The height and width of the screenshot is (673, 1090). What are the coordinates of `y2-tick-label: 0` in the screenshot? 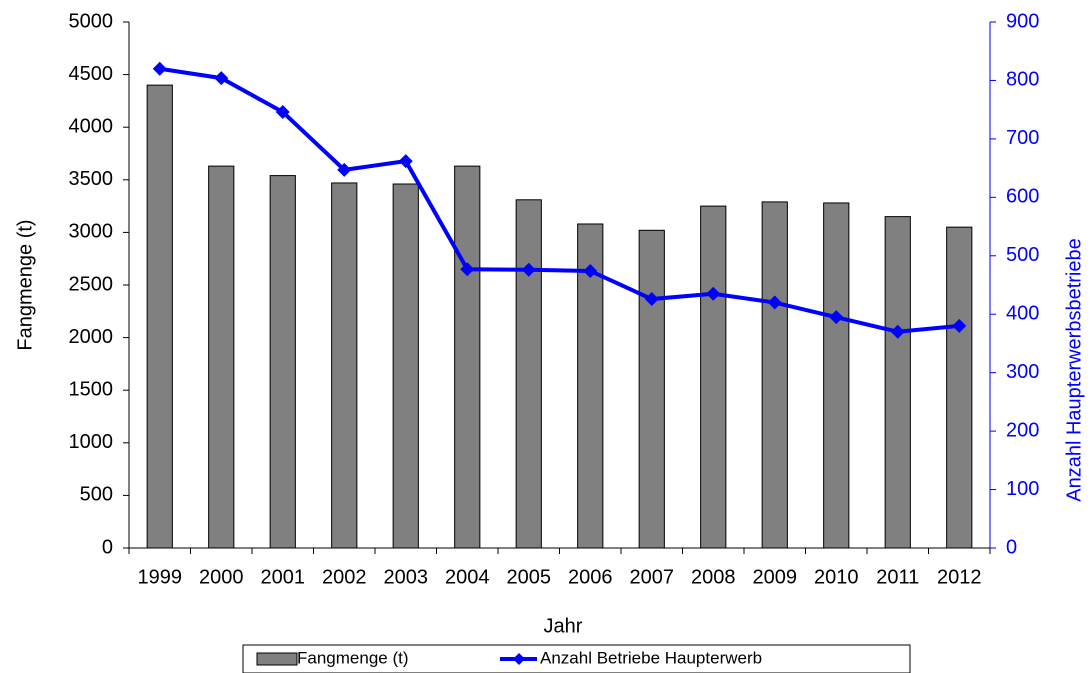 It's located at (1011, 547).